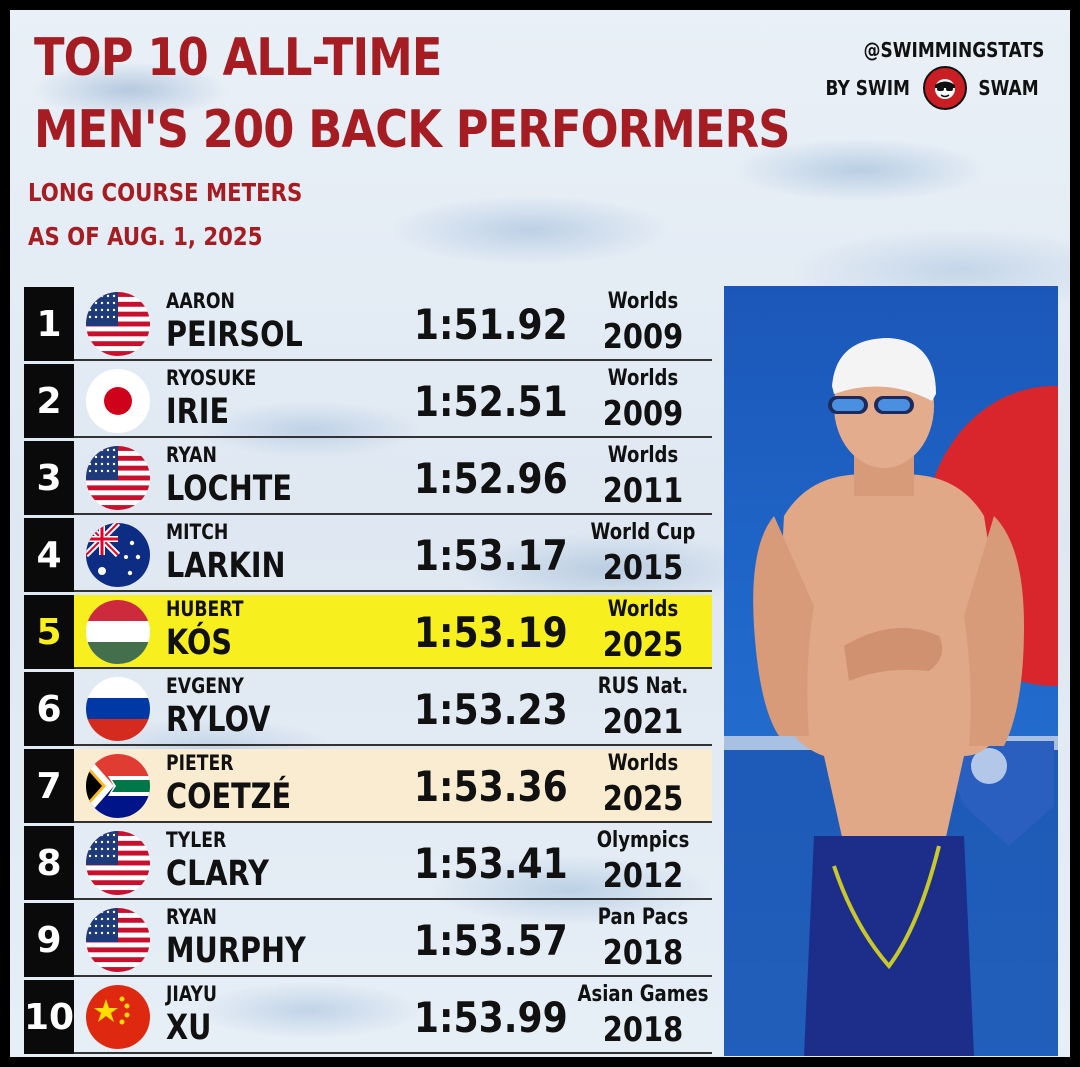 This screenshot has height=1067, width=1080. Describe the element at coordinates (49, 555) in the screenshot. I see `rank-number: 4` at that location.